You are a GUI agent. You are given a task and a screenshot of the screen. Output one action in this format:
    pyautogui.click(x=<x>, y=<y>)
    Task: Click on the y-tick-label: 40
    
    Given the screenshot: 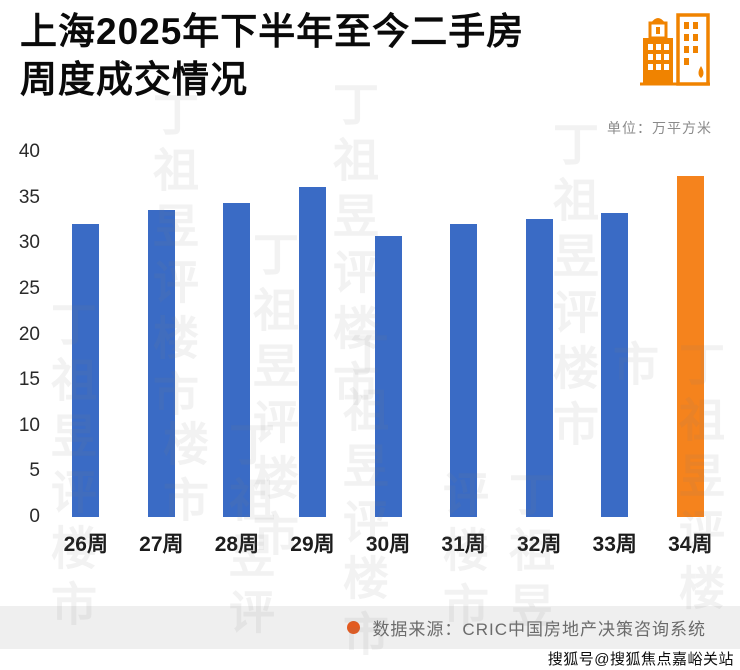 What is the action you would take?
    pyautogui.click(x=29, y=151)
    